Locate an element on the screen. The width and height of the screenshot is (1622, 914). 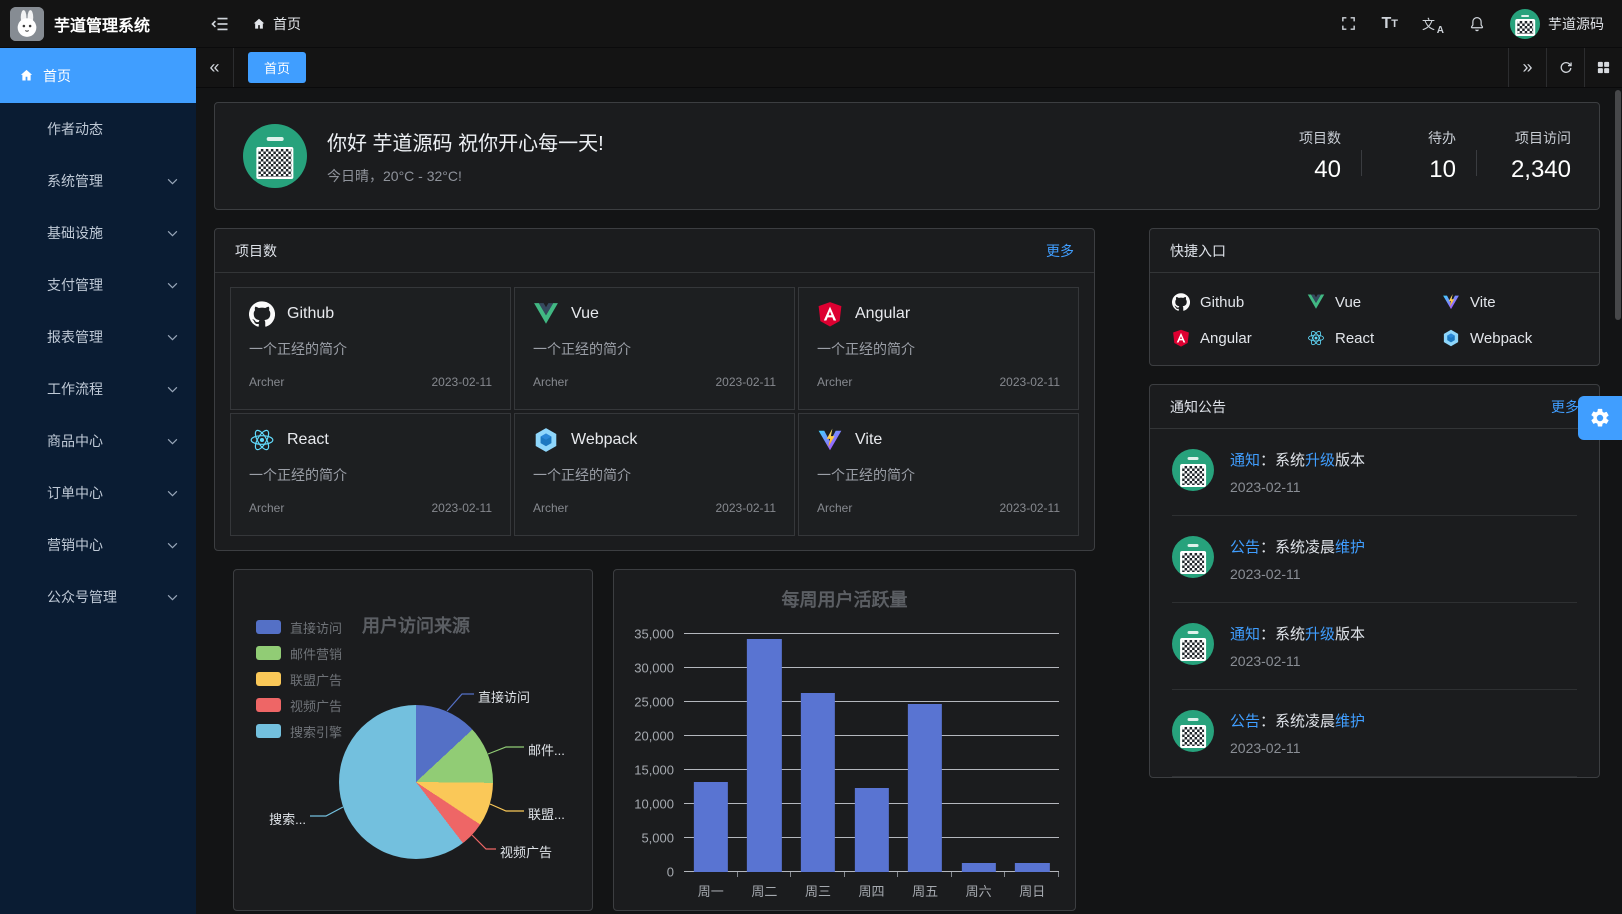
home-icon is located at coordinates (259, 23).